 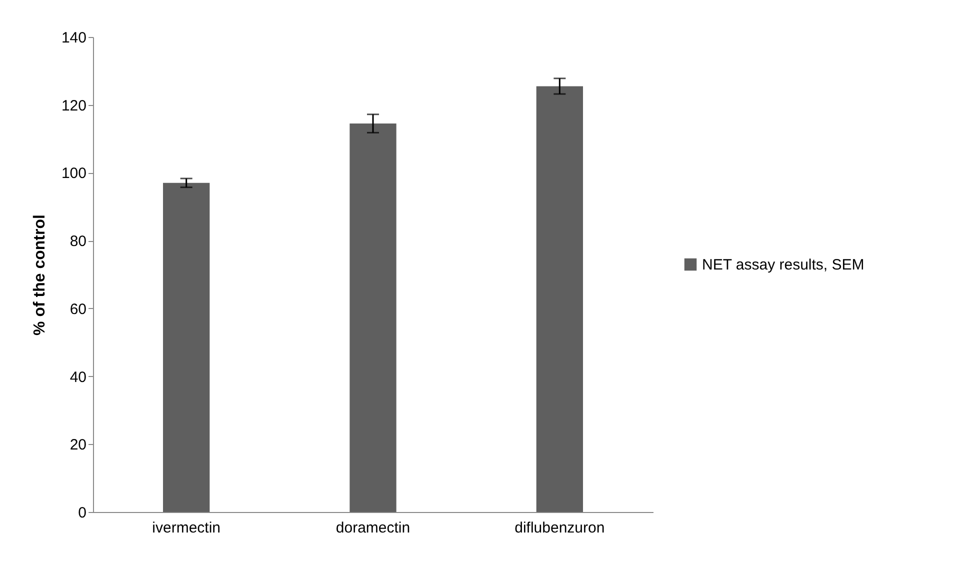 What do you see at coordinates (78, 377) in the screenshot?
I see `y-tick-label: 40` at bounding box center [78, 377].